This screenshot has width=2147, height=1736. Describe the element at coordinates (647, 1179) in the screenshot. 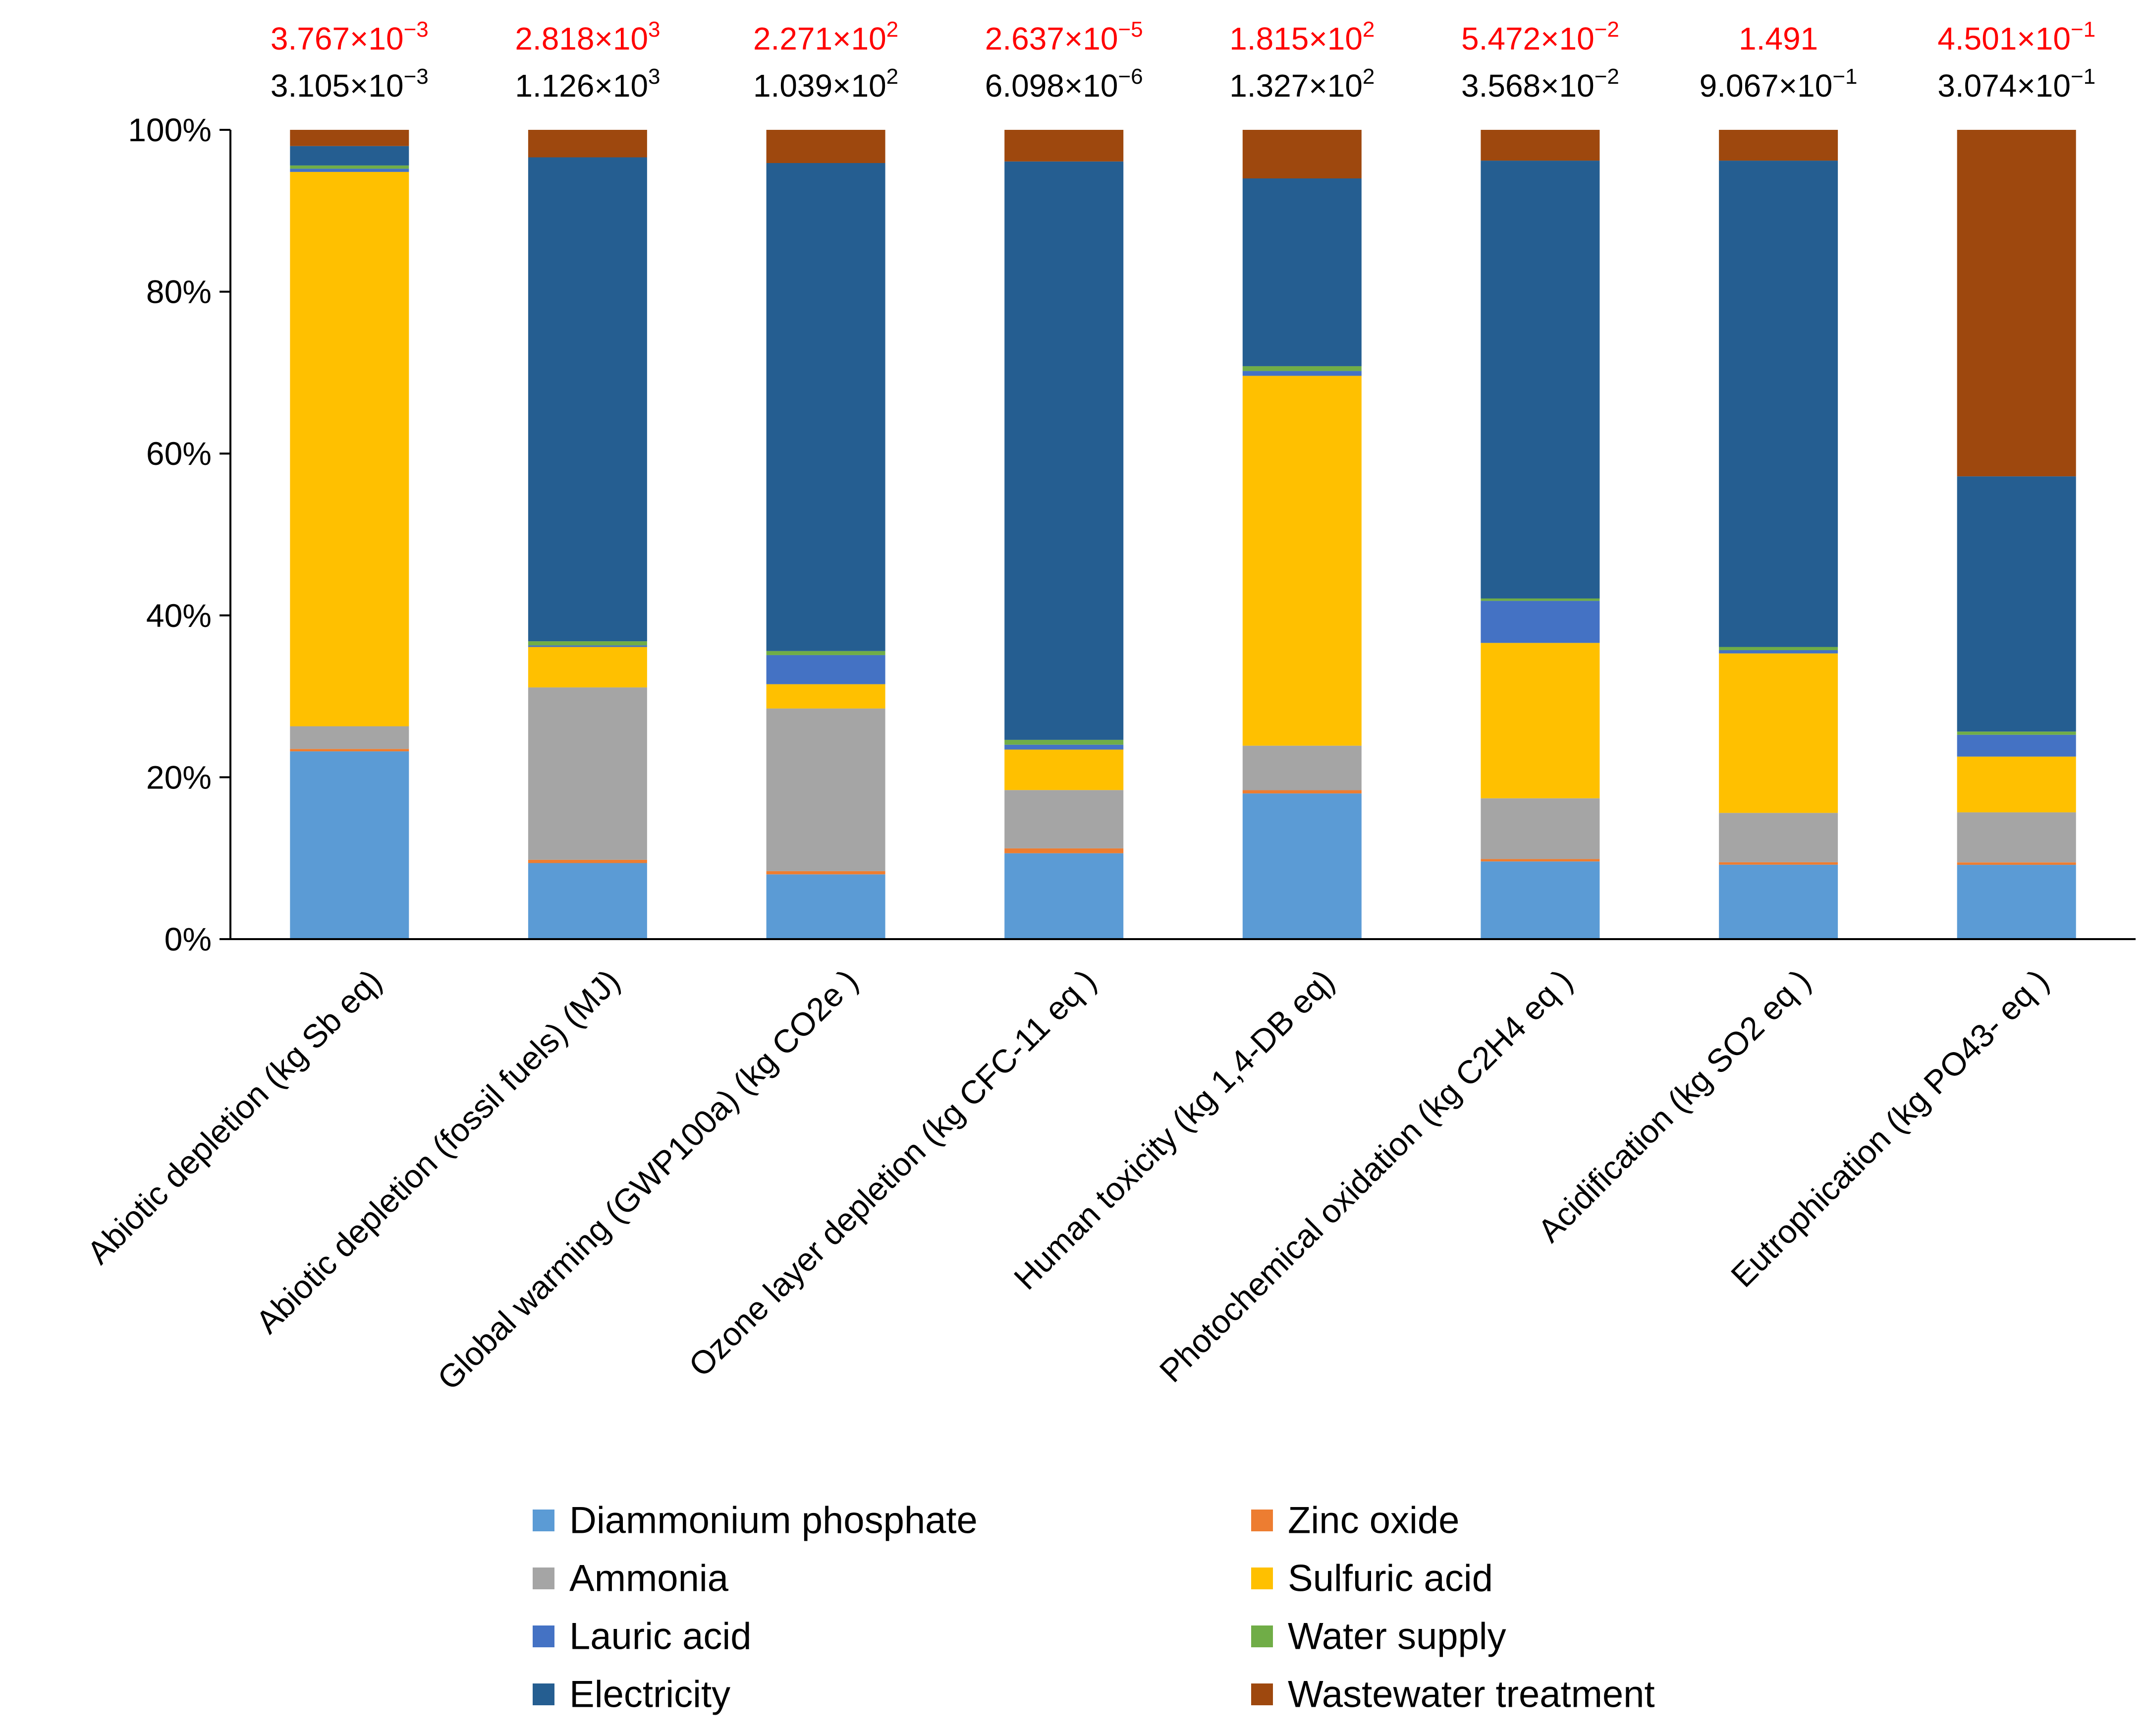

I see `x-tick-label: Global warming (GWP100a) (kg CO2e )` at that location.